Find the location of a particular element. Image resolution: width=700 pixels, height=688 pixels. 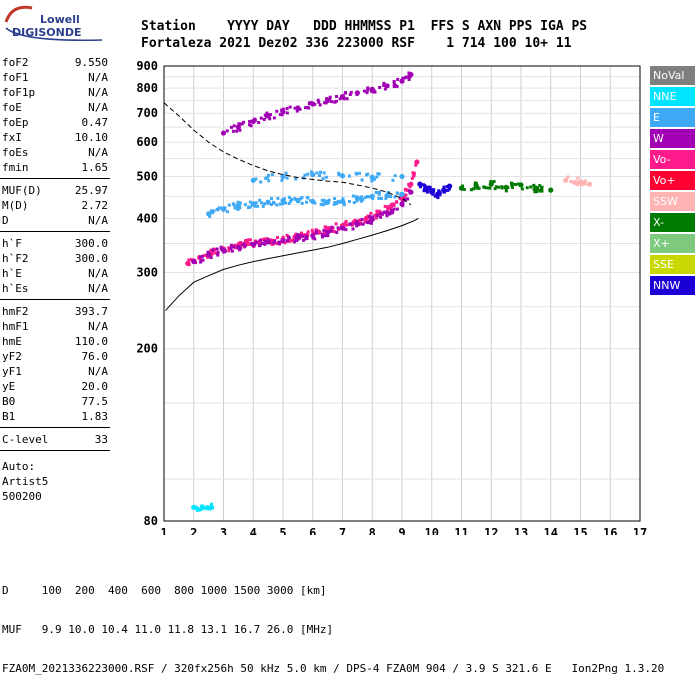

param-label: h`F2 is located at coordinates (15, 258).